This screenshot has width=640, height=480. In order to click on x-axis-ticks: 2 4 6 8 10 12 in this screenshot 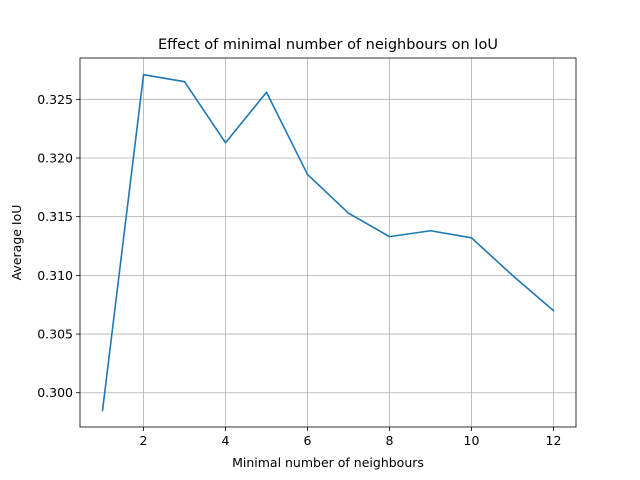, I will do `click(351, 437)`.